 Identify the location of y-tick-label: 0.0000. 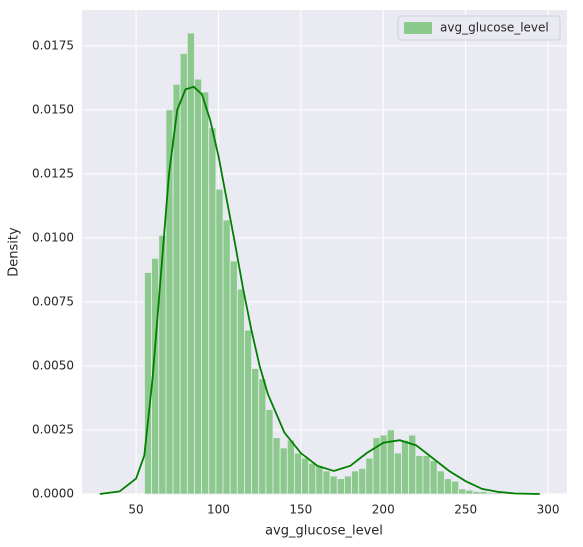
(53, 494).